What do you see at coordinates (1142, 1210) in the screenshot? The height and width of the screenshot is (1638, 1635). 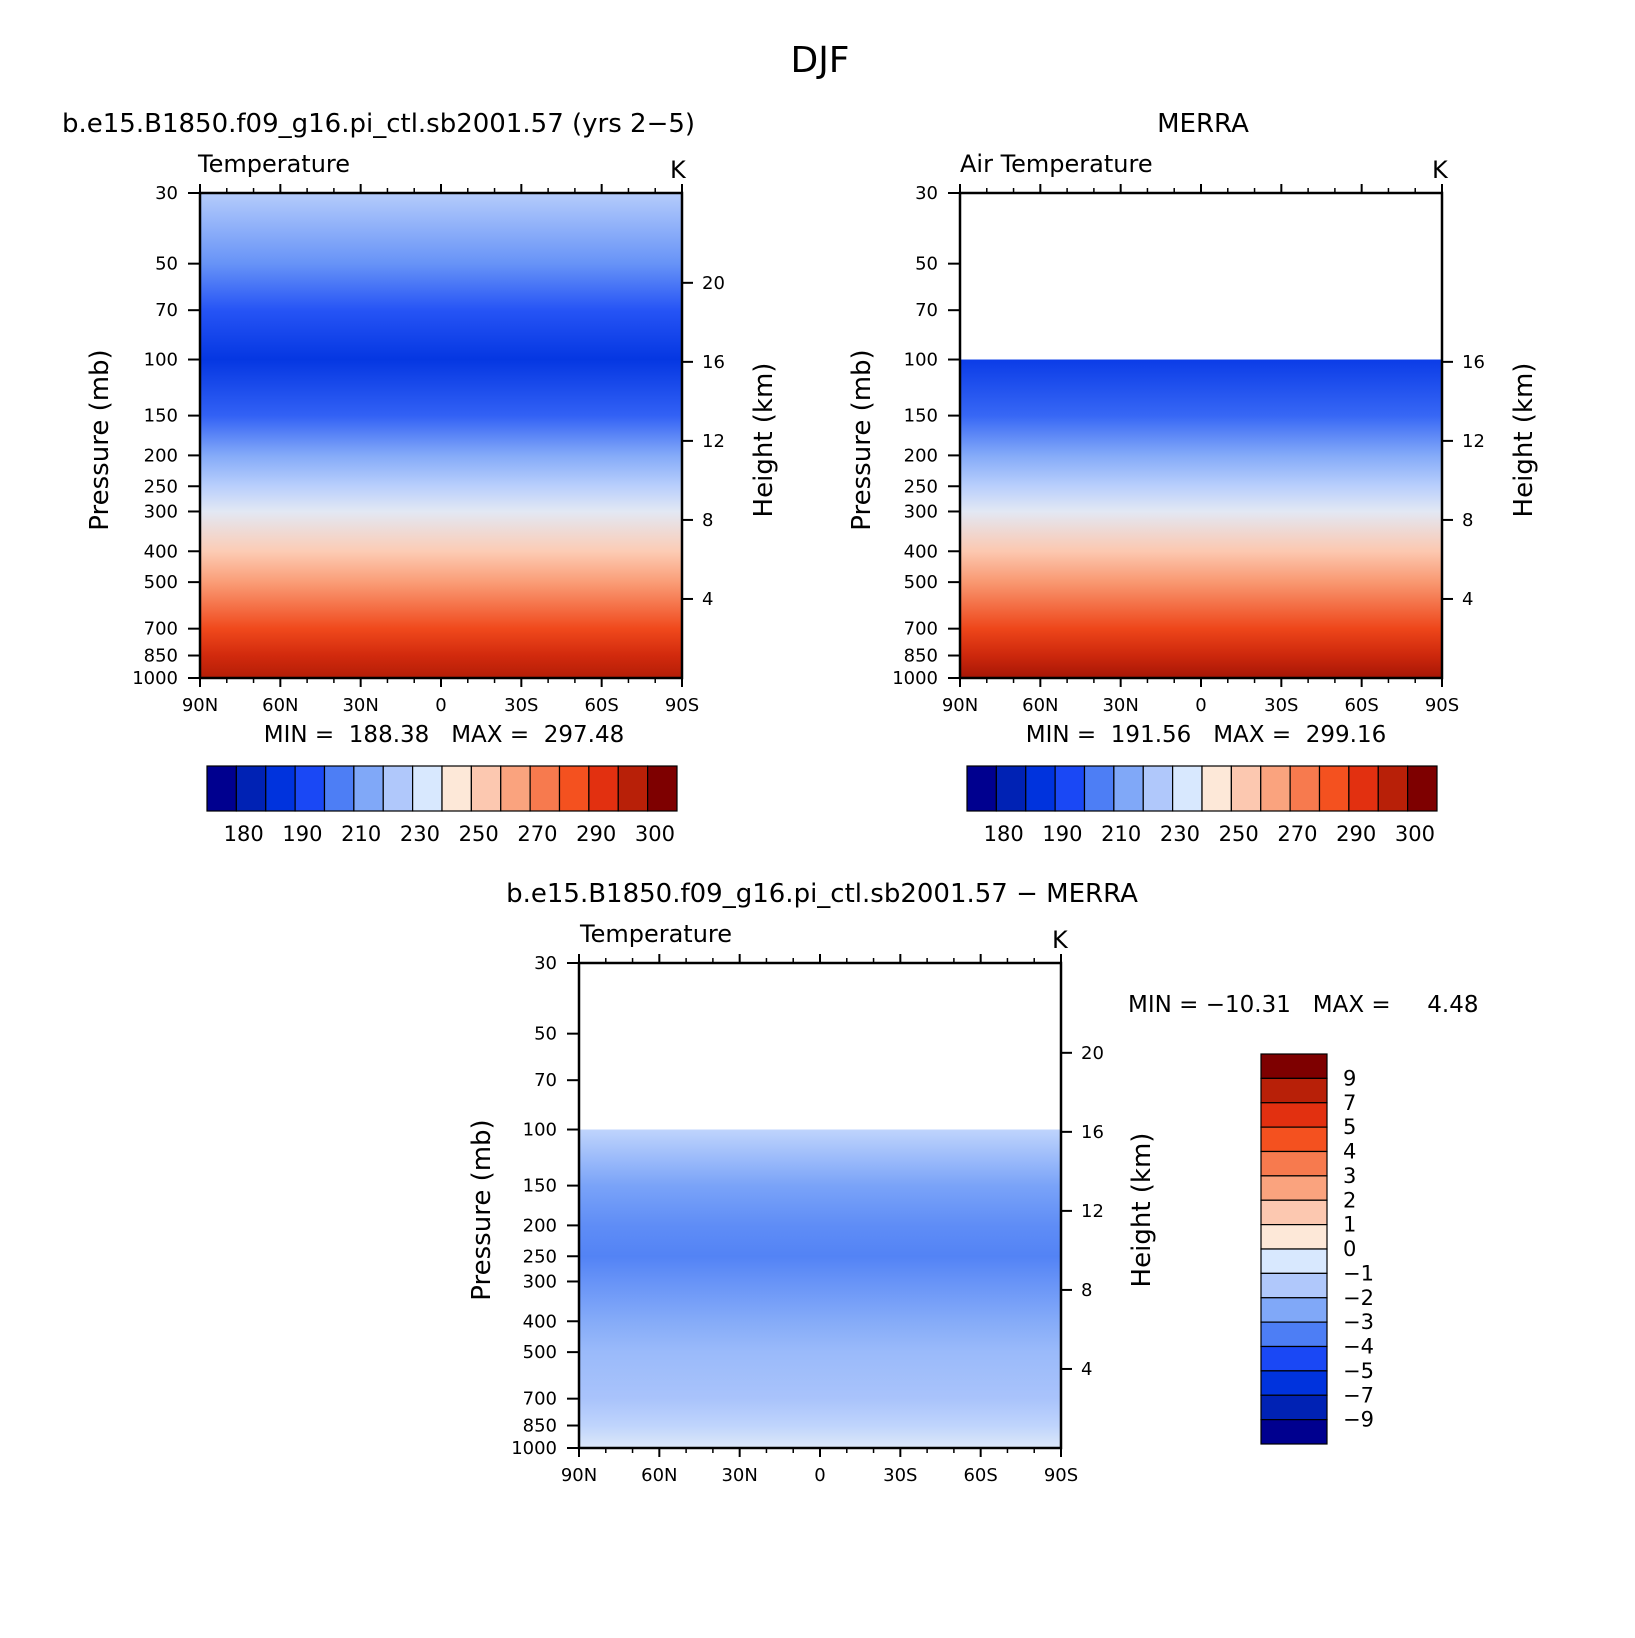 I see `panel-difference-y2label: Height (km)` at bounding box center [1142, 1210].